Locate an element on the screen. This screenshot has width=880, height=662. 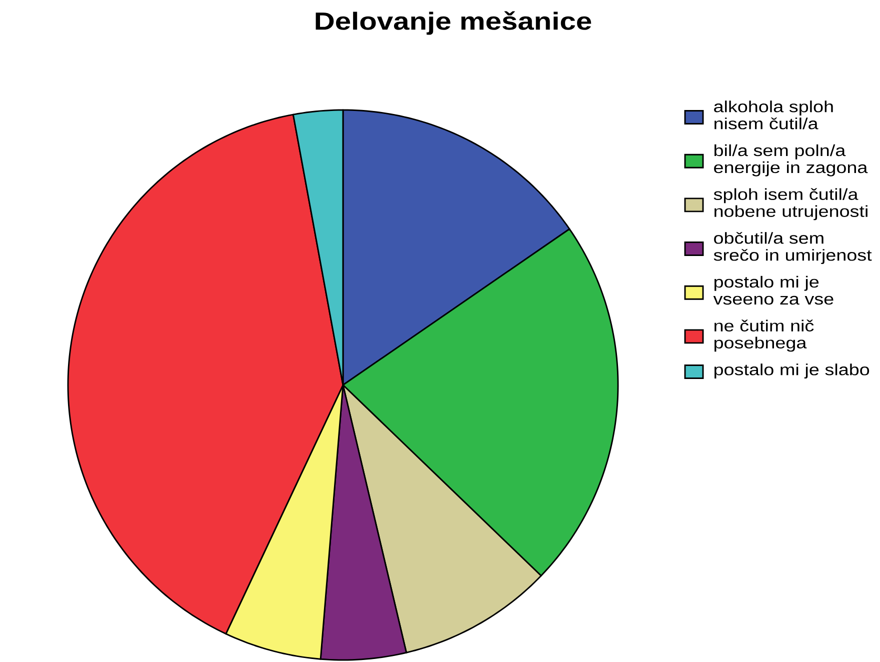
legend-label: sploh isem čutil/a nobene utrujenosti is located at coordinates (791, 204).